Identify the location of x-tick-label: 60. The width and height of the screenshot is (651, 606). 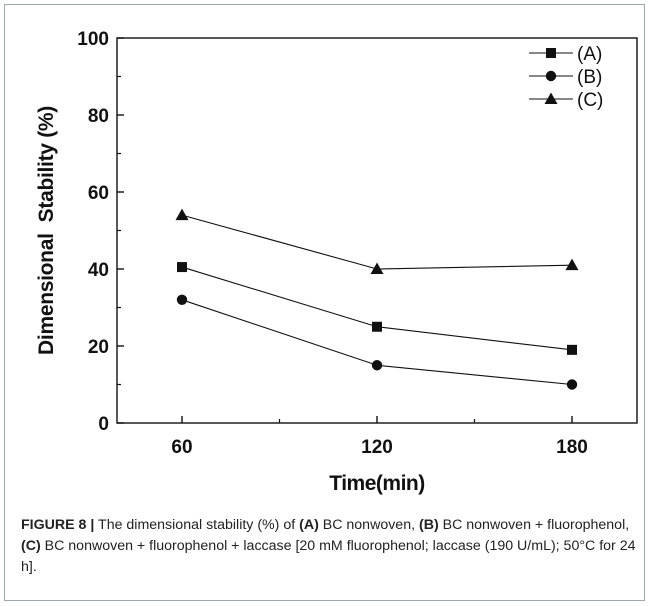
(181, 447).